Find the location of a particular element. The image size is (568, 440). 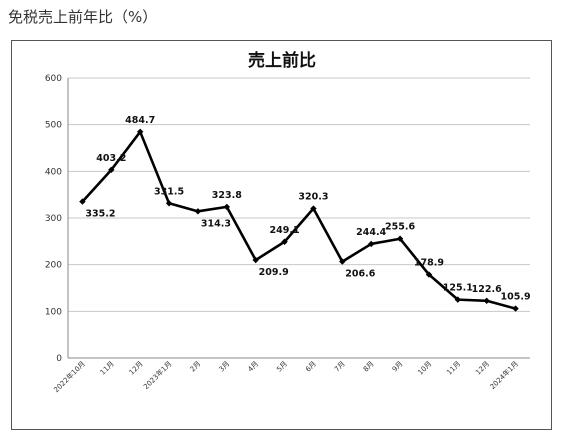

data-label: 178.9 is located at coordinates (429, 263).